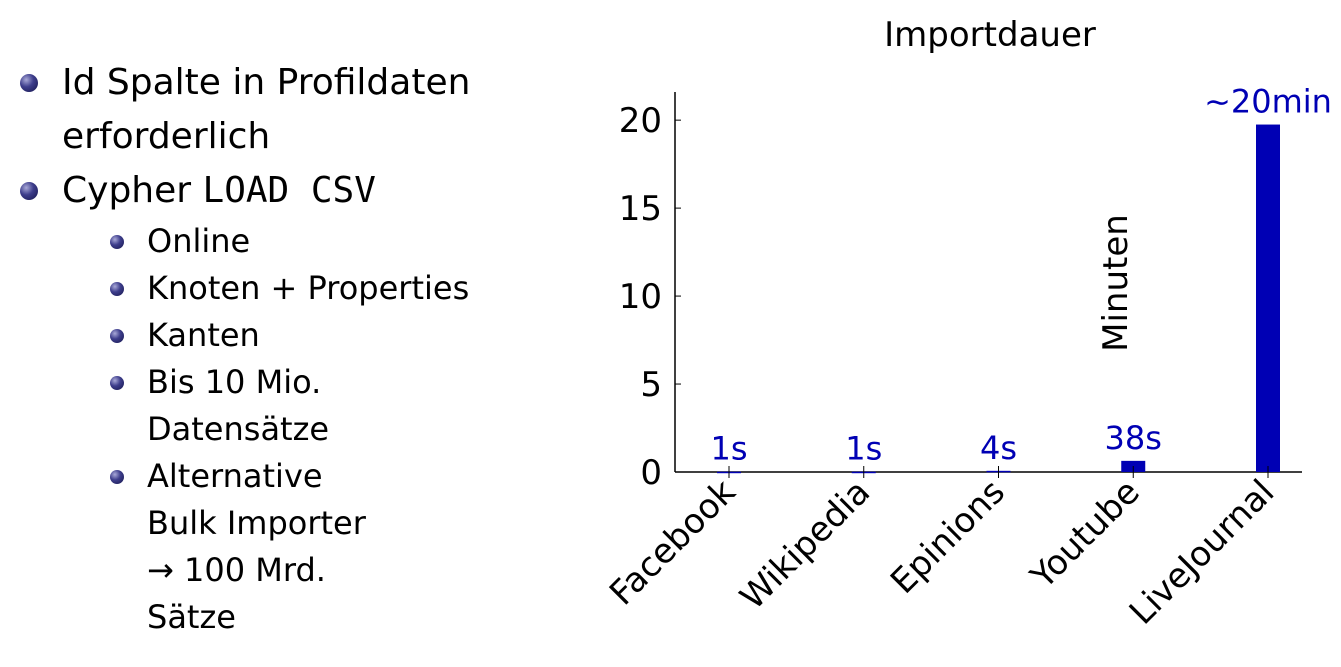  Describe the element at coordinates (1084, 534) in the screenshot. I see `x-tick-label: Youtube` at that location.